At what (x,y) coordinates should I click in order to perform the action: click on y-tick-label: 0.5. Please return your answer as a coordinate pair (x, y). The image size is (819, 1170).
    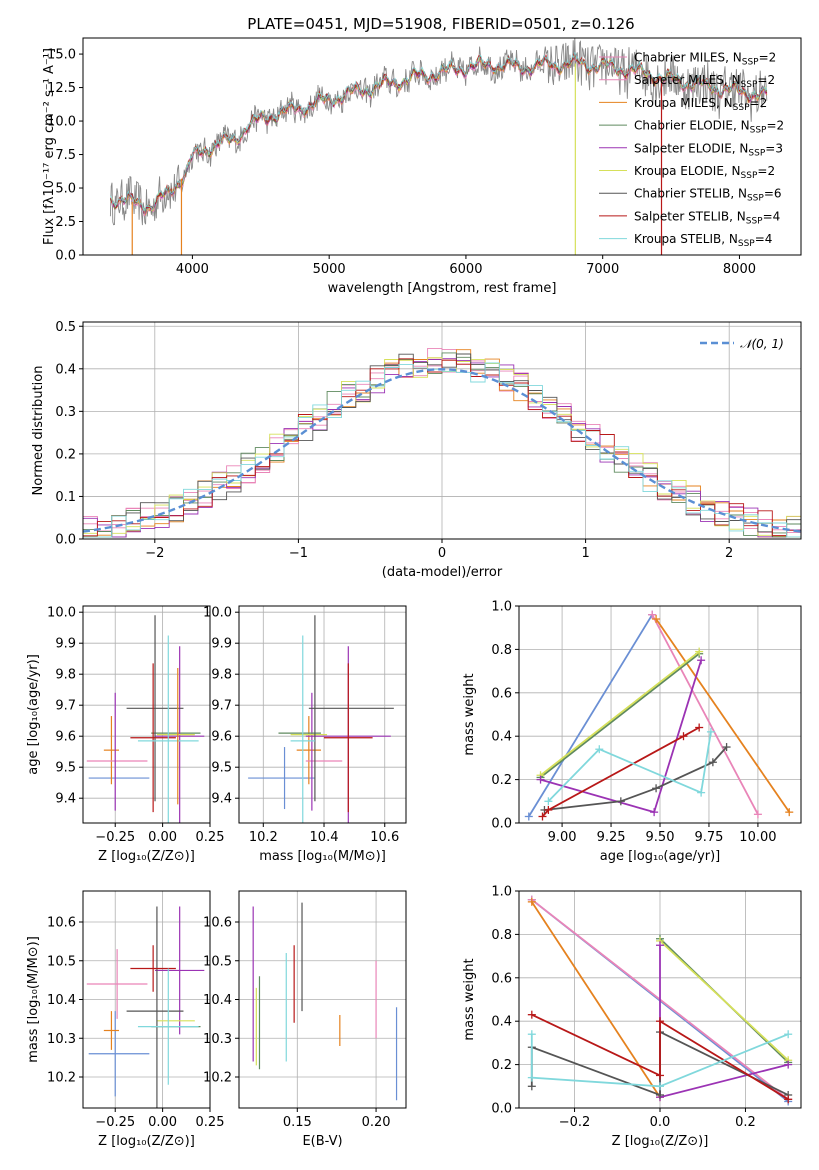
    Looking at the image, I should click on (65, 327).